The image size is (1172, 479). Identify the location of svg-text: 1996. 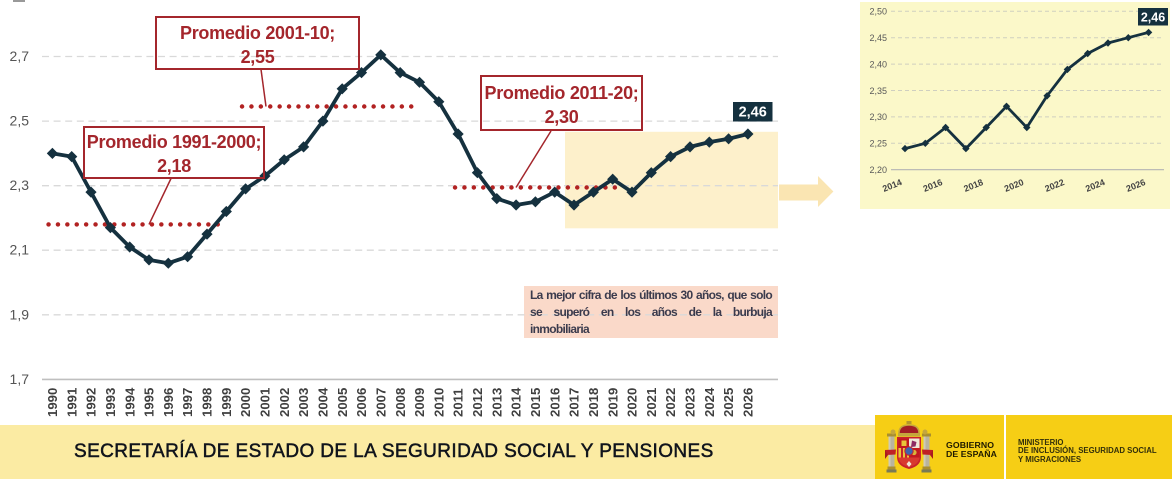
(168, 402).